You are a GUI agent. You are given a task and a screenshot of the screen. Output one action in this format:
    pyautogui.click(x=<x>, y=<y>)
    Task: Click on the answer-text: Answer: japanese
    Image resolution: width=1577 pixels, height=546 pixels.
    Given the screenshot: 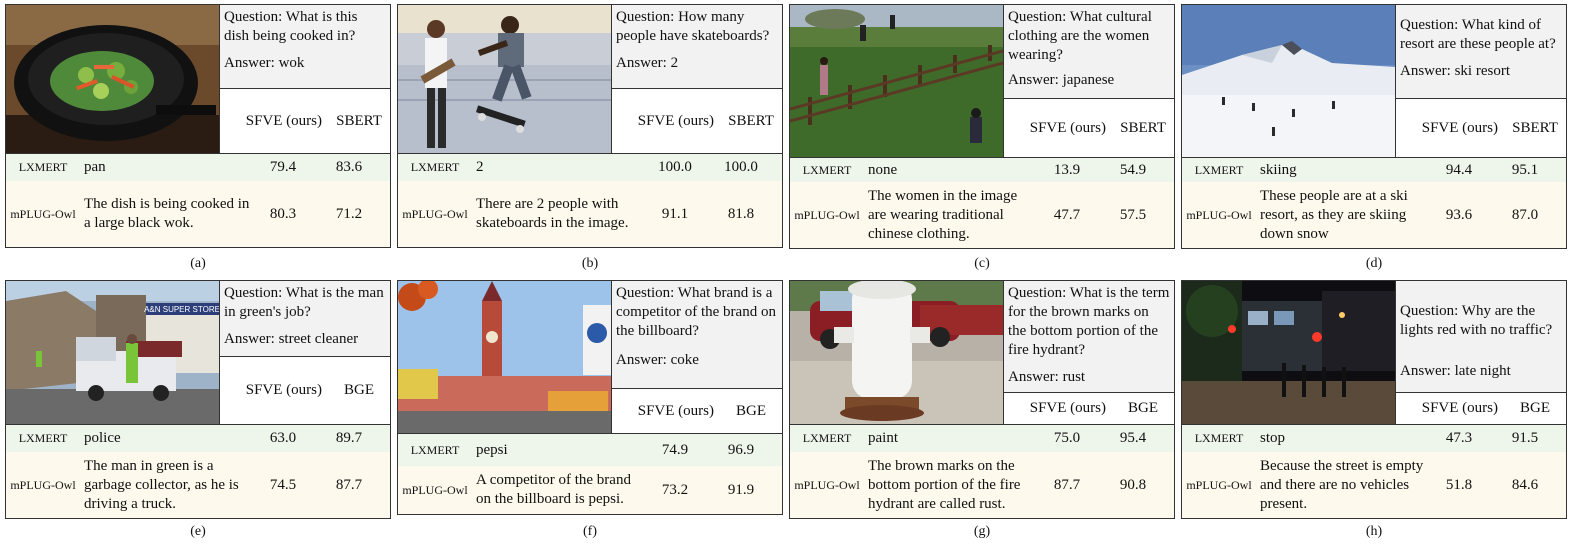 What is the action you would take?
    pyautogui.click(x=1061, y=80)
    